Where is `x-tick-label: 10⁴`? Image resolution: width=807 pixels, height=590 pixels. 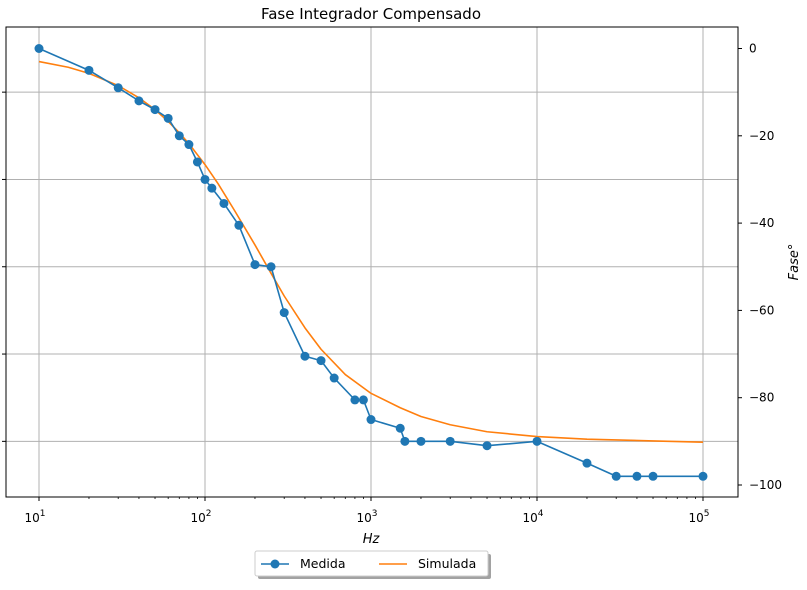
x-tick-label: 10⁴ is located at coordinates (532, 517).